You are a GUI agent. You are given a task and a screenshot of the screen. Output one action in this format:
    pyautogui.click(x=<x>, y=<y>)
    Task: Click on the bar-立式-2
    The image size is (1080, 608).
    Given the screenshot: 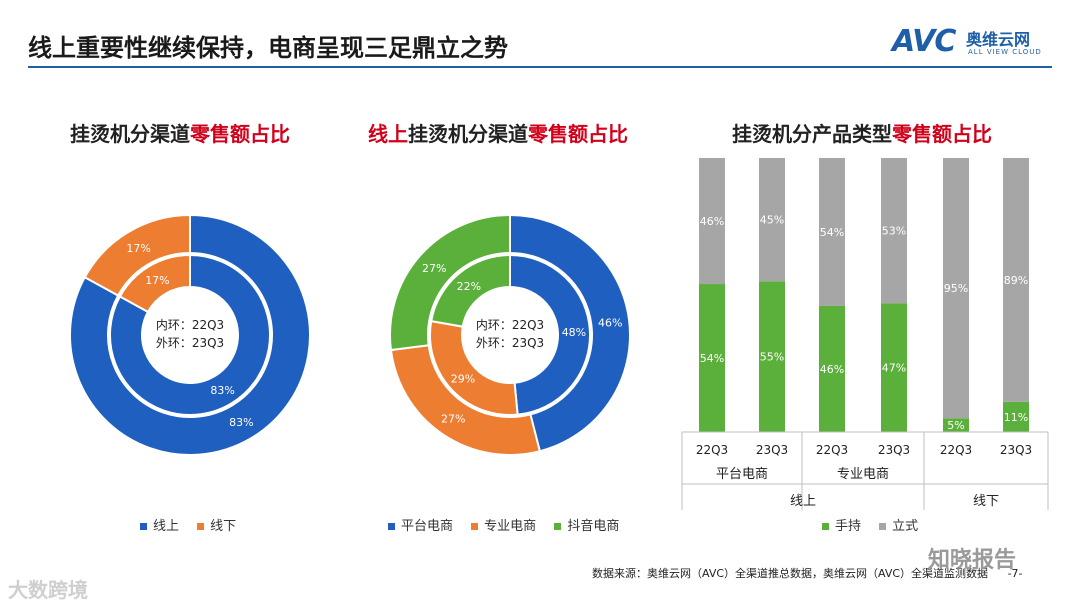 What is the action you would take?
    pyautogui.click(x=832, y=232)
    